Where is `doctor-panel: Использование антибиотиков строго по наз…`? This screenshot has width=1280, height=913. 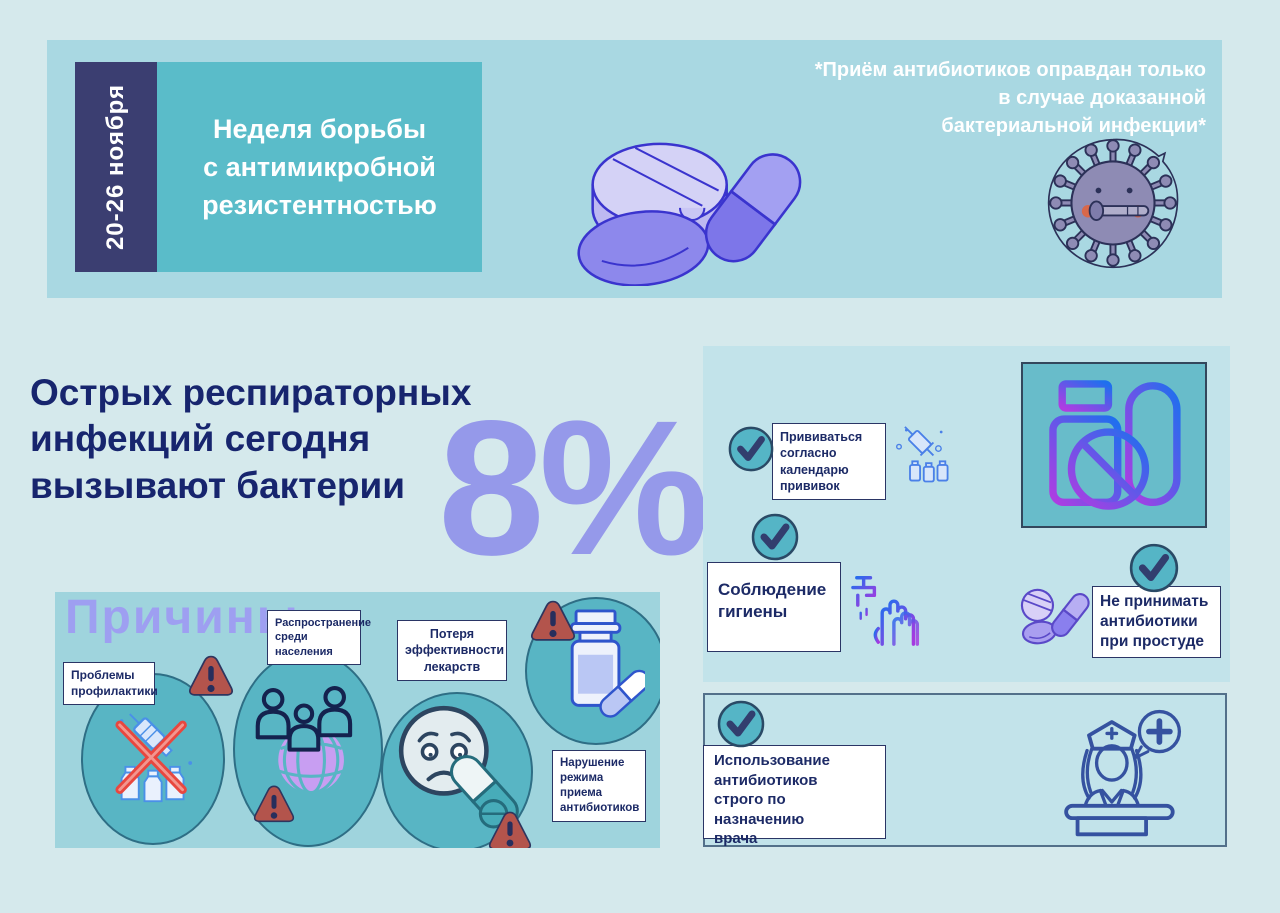
doctor-panel: Использование антибиотиков строго по наз… is located at coordinates (965, 770).